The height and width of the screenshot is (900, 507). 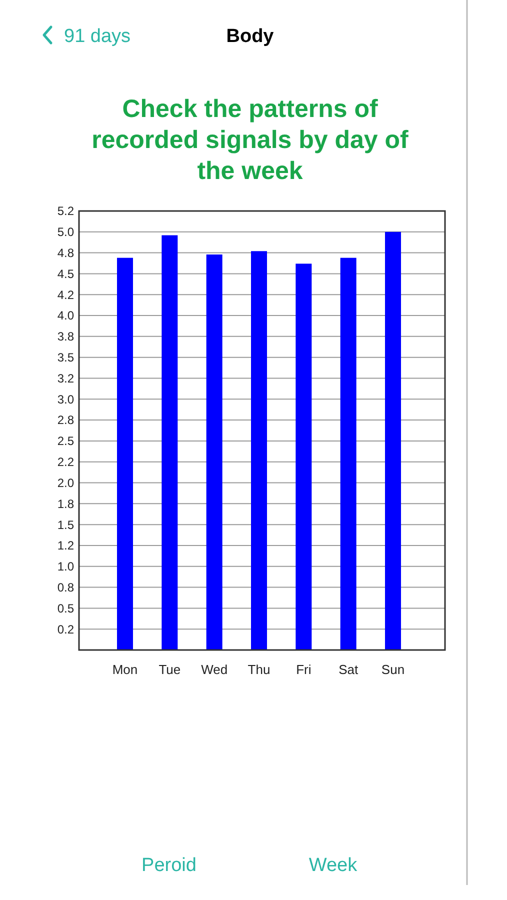 I want to click on y-tick-label: 2.8, so click(x=65, y=420).